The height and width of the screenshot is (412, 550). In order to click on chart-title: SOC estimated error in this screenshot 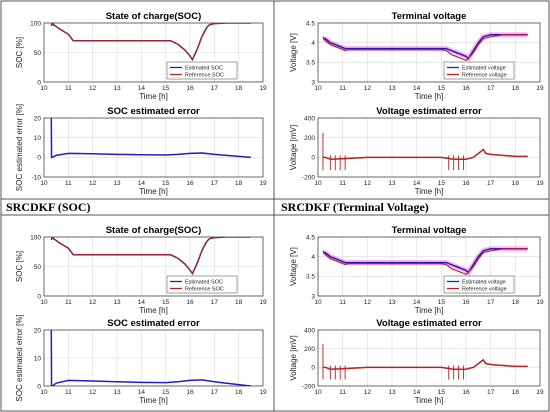, I will do `click(153, 111)`.